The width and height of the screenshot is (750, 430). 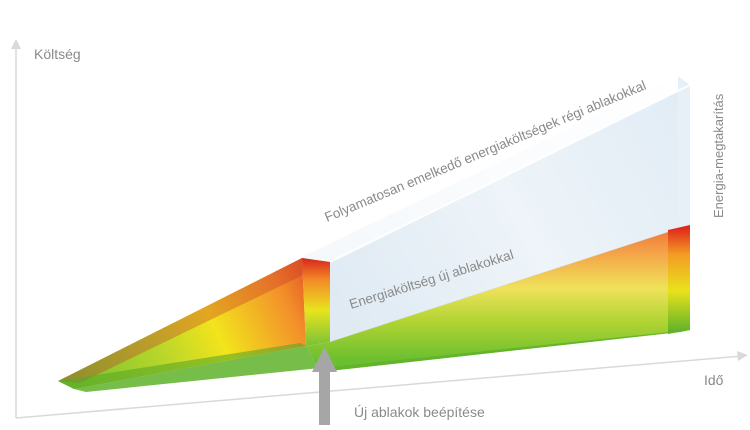 I want to click on savings-label: Energia-megtakarítás, so click(x=718, y=155).